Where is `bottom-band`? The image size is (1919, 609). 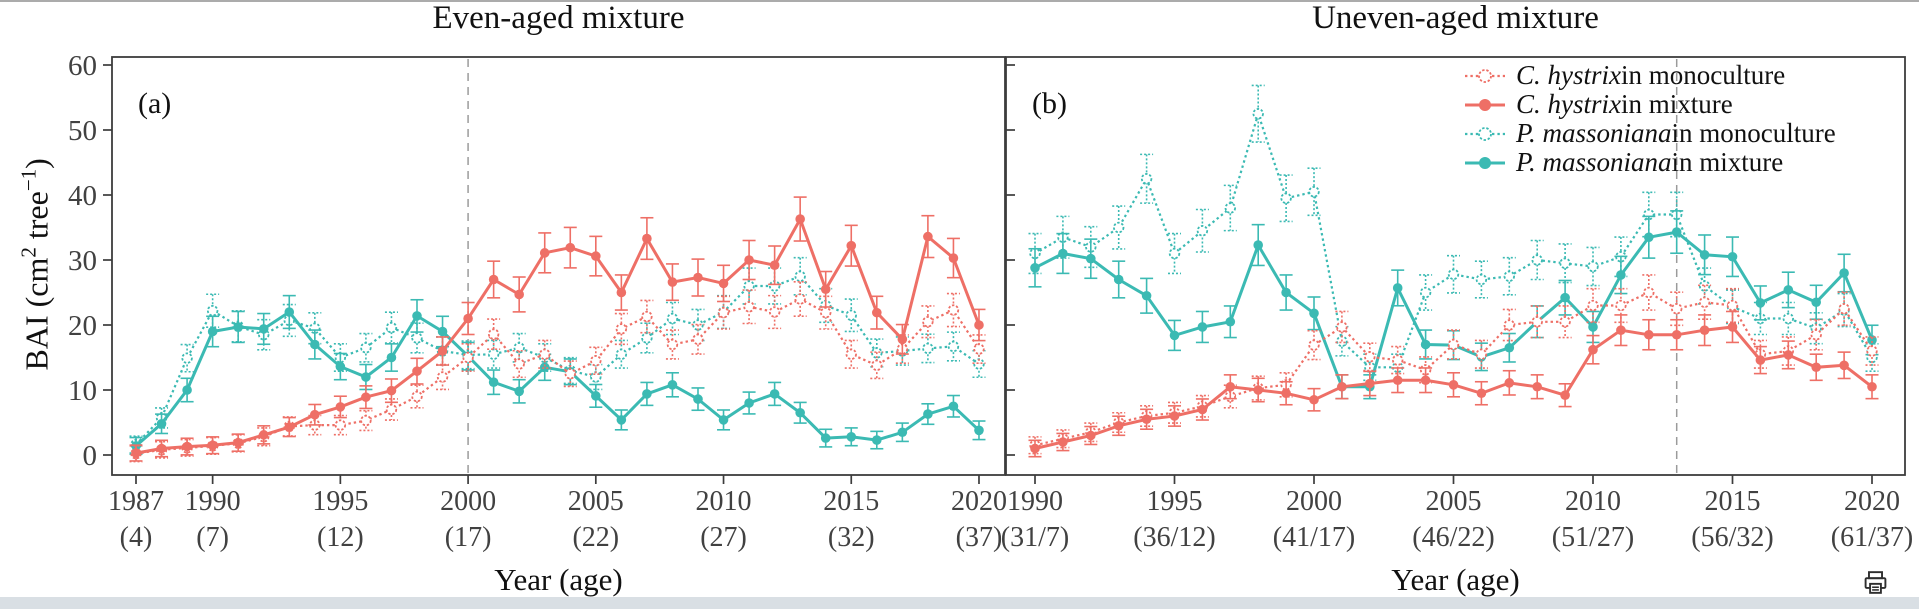 bottom-band is located at coordinates (959, 603).